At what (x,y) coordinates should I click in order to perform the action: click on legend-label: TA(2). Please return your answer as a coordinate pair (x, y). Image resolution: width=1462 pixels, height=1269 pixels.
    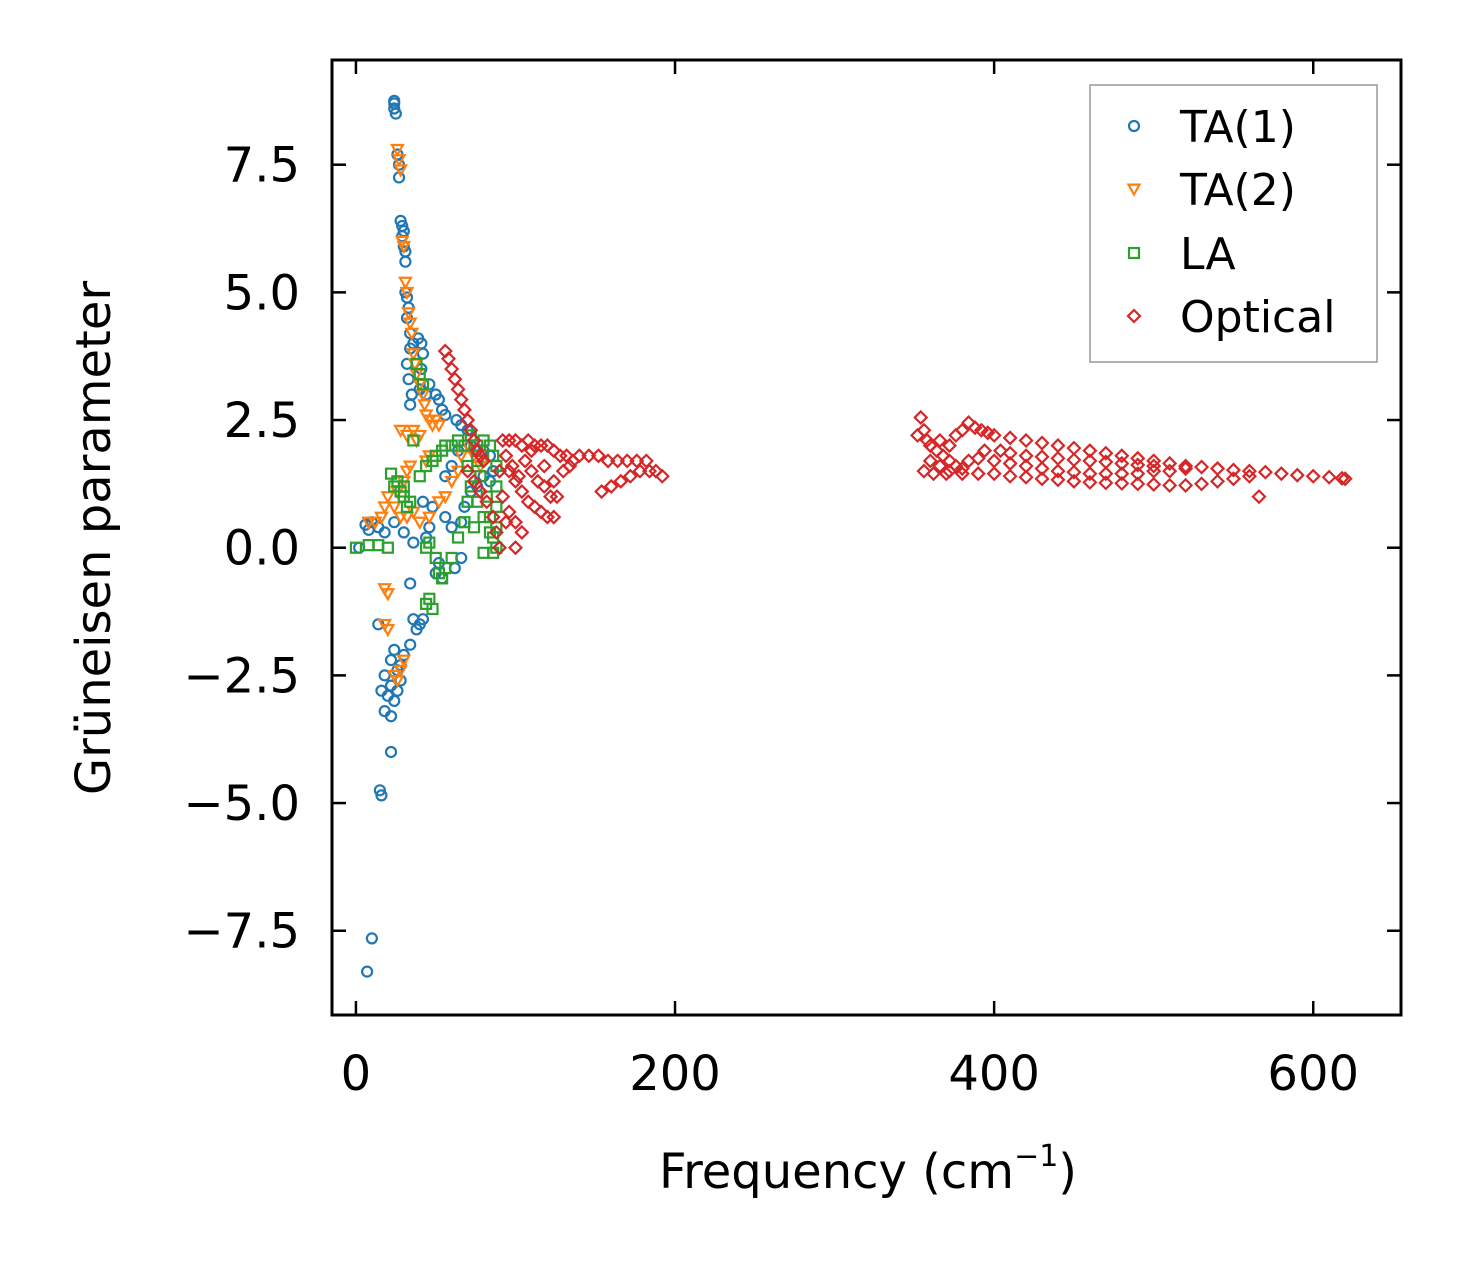
    Looking at the image, I should click on (1237, 190).